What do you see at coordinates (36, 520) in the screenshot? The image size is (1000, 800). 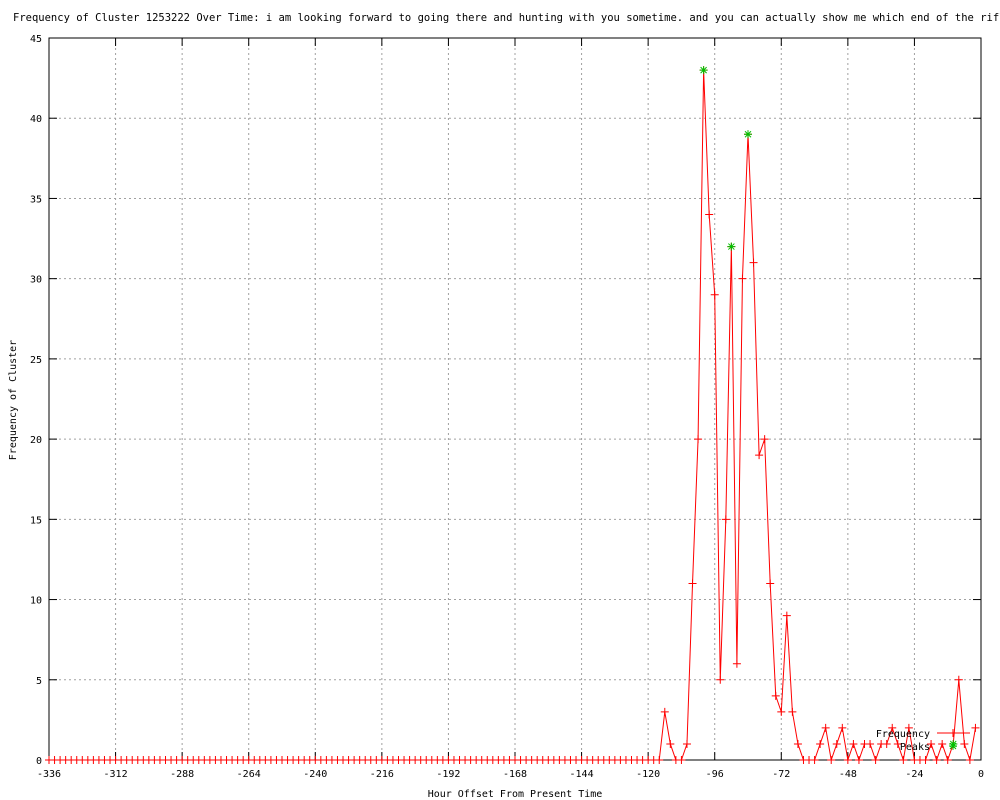 I see `y-tick-label: 15` at bounding box center [36, 520].